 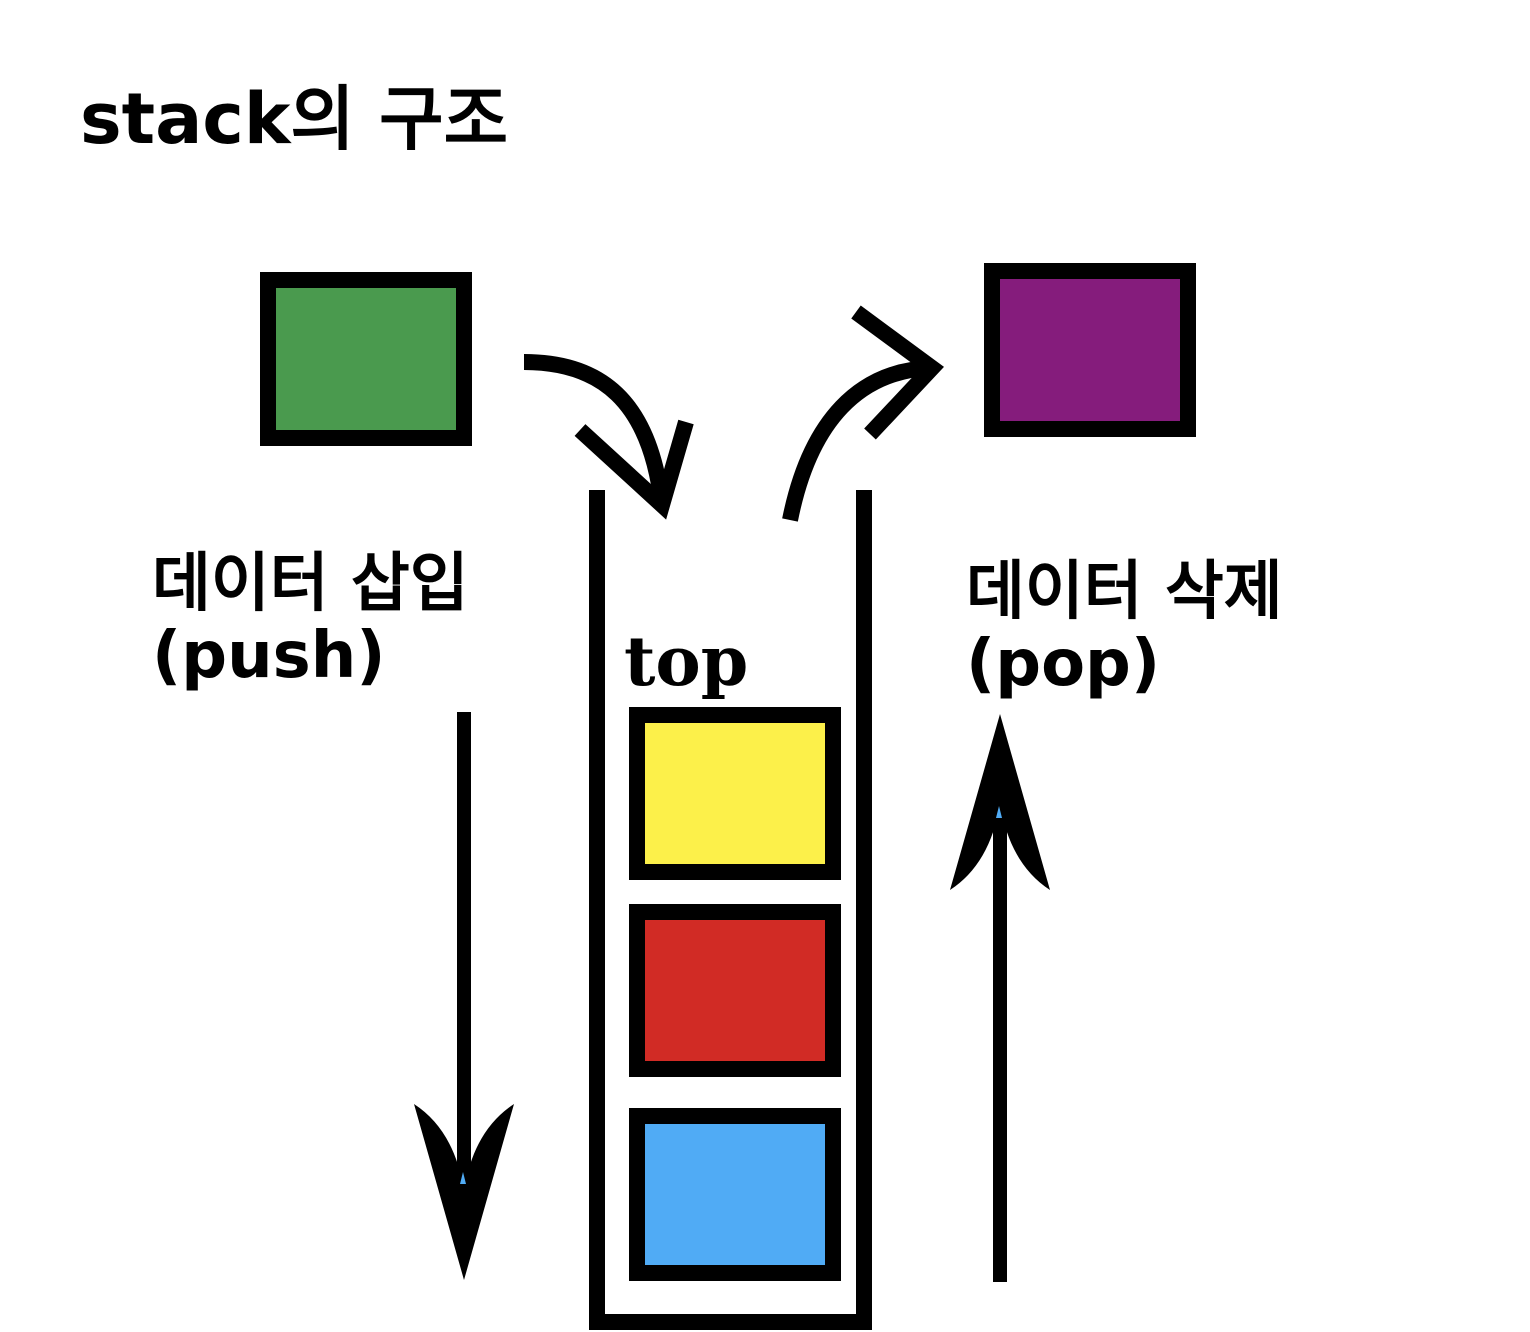 What do you see at coordinates (735, 793) in the screenshot?
I see `stack-top-block` at bounding box center [735, 793].